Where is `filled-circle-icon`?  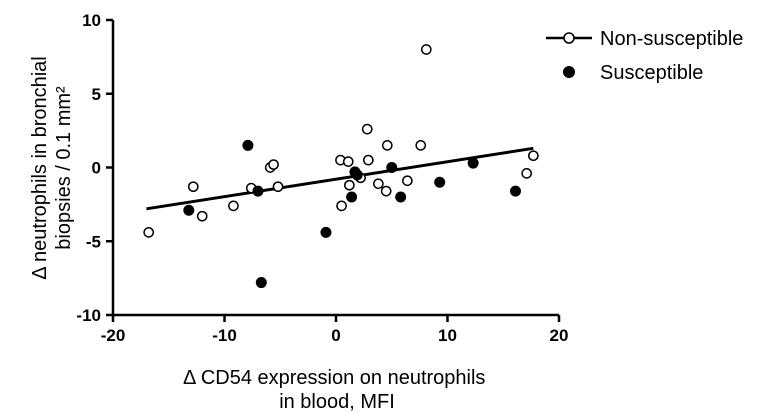 filled-circle-icon is located at coordinates (569, 72).